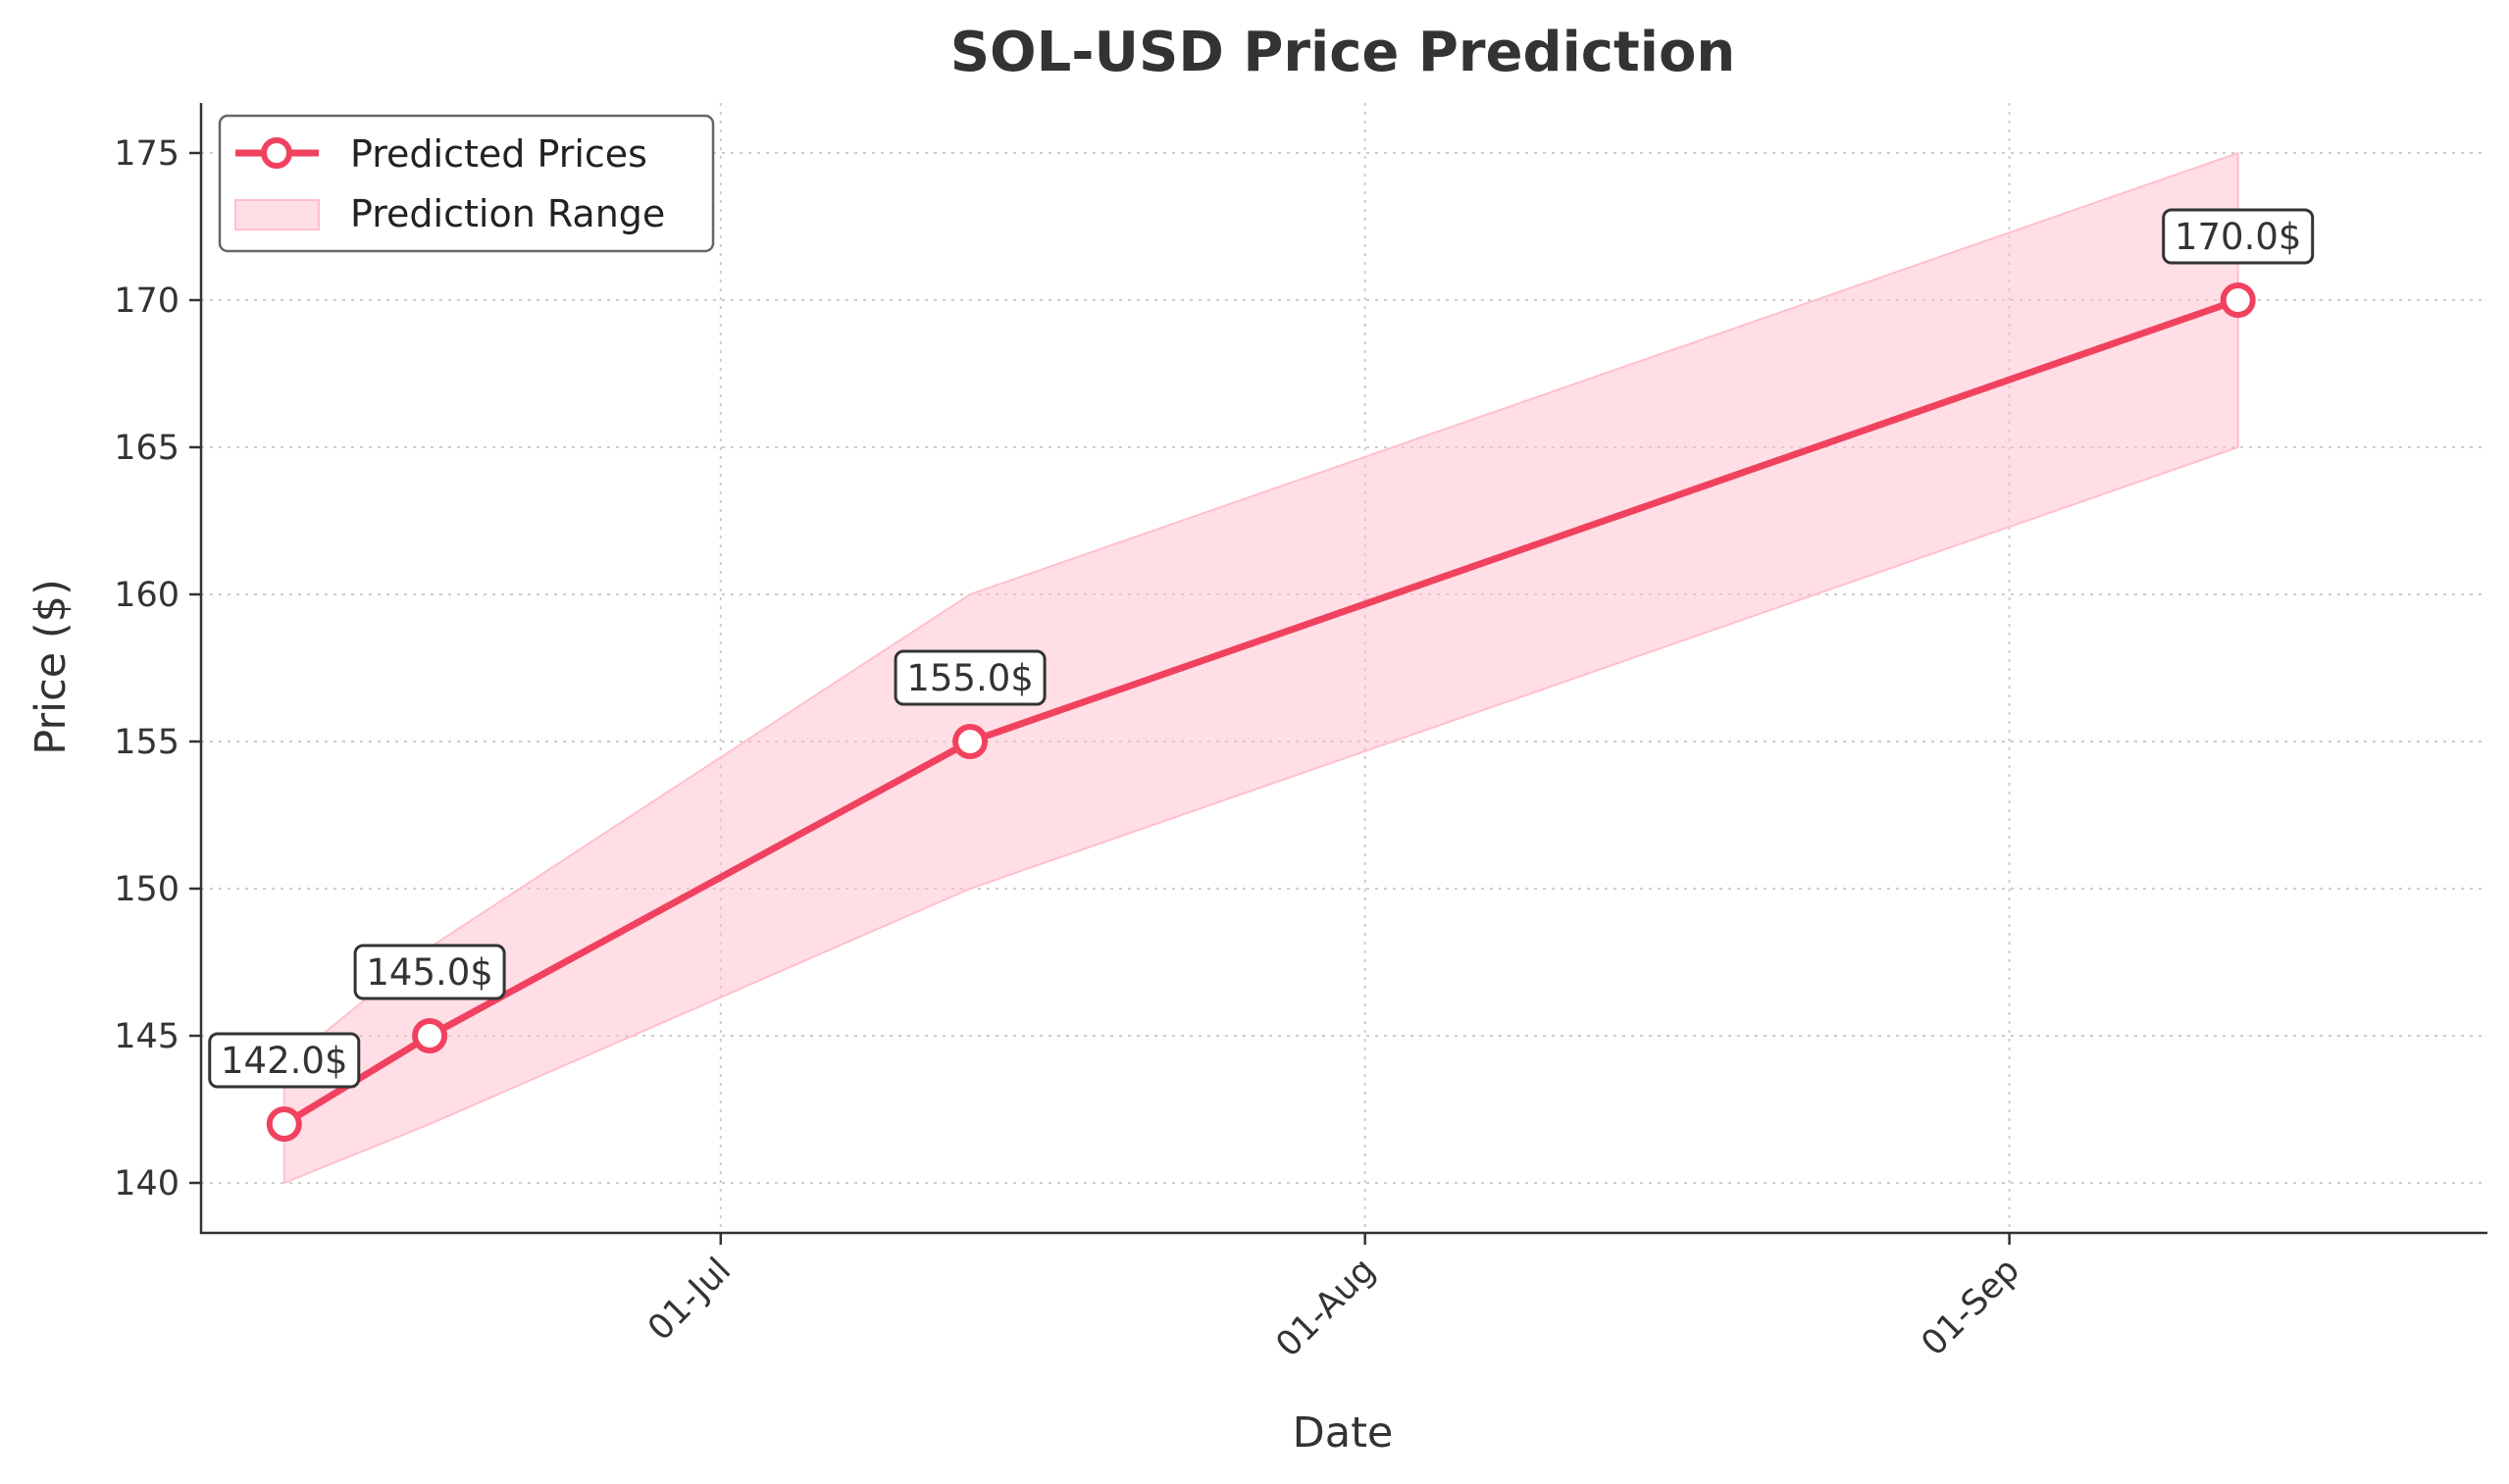  I want to click on legend-marker-swatch, so click(276, 153).